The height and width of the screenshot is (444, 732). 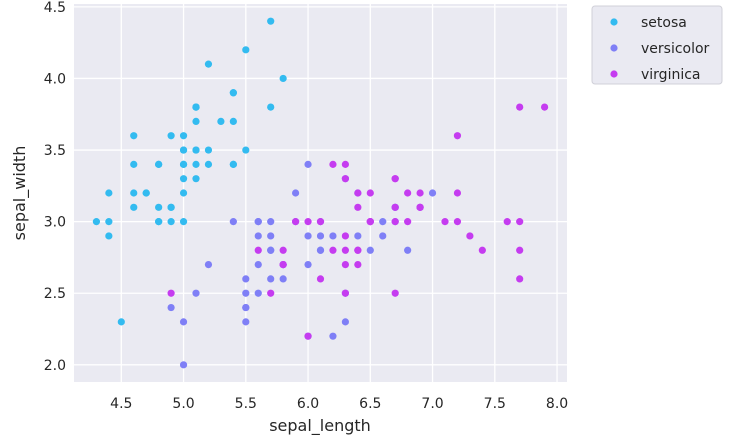 I want to click on y-axis-ticks: 2.0 2.5 3.0 3.5 4.0 4.5, so click(x=55, y=187).